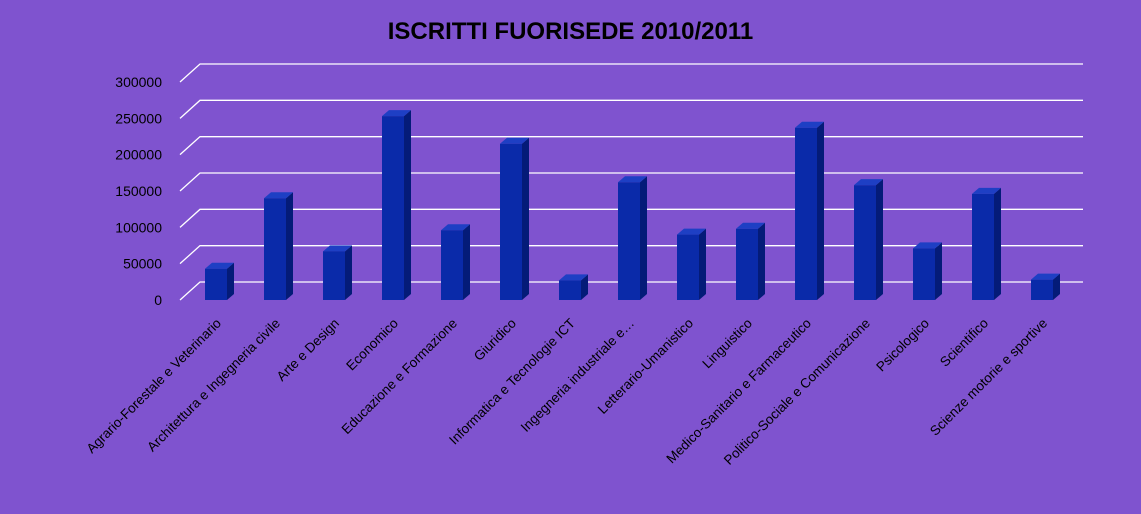  I want to click on y-tick-label: 150000, so click(138, 191).